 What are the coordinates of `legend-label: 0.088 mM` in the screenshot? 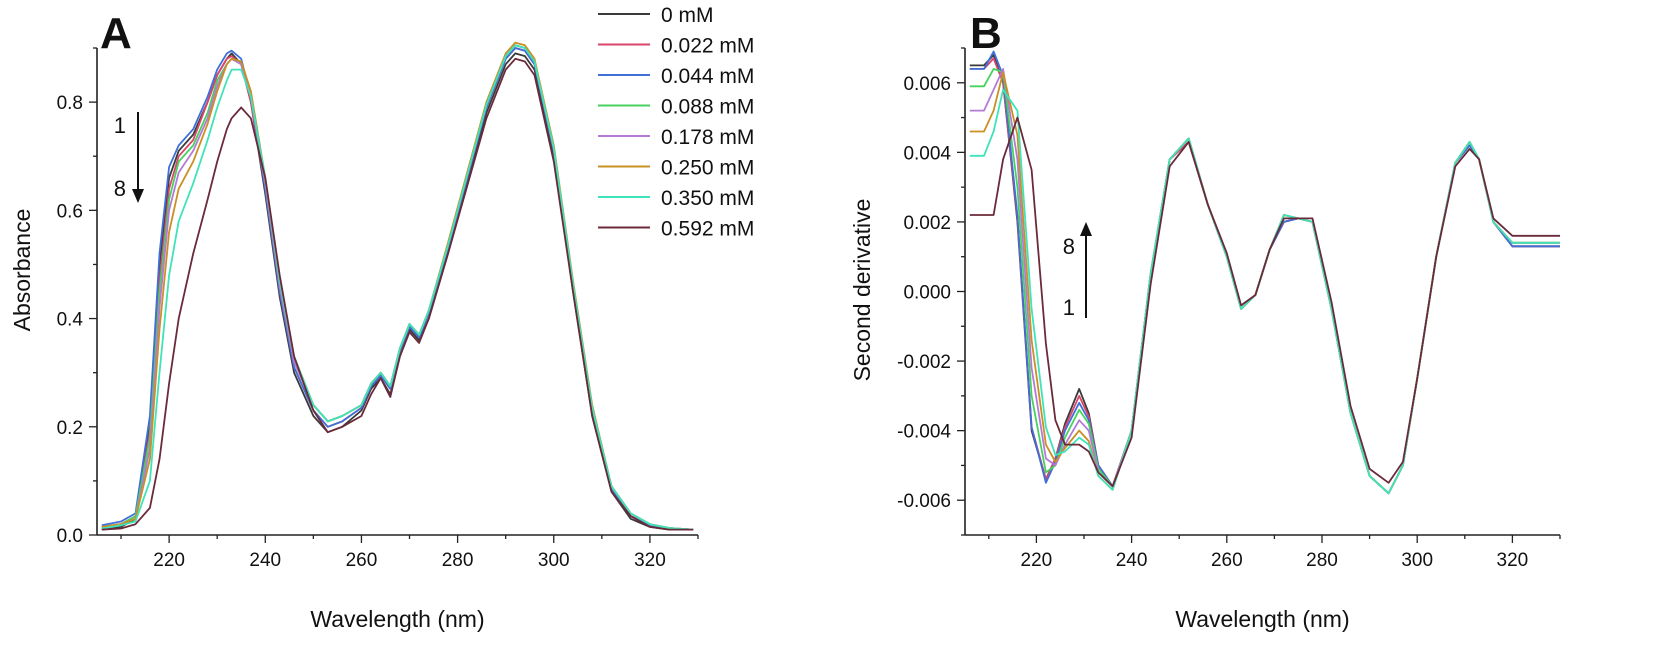 It's located at (707, 107).